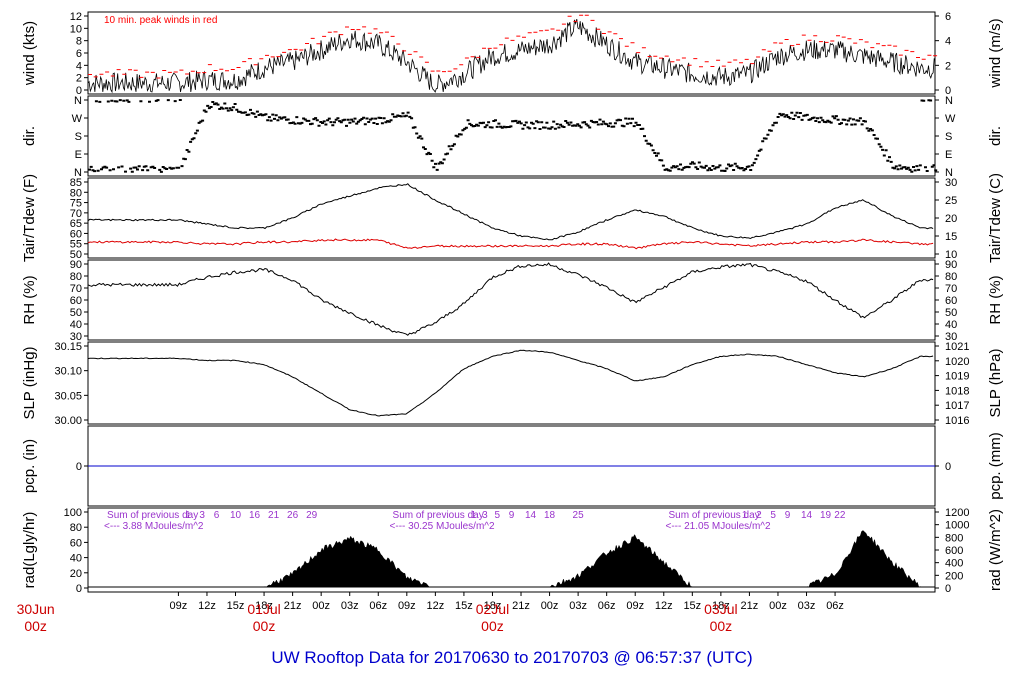 Image resolution: width=1024 pixels, height=700 pixels. I want to click on xtick-label-22: 03z, so click(807, 606).